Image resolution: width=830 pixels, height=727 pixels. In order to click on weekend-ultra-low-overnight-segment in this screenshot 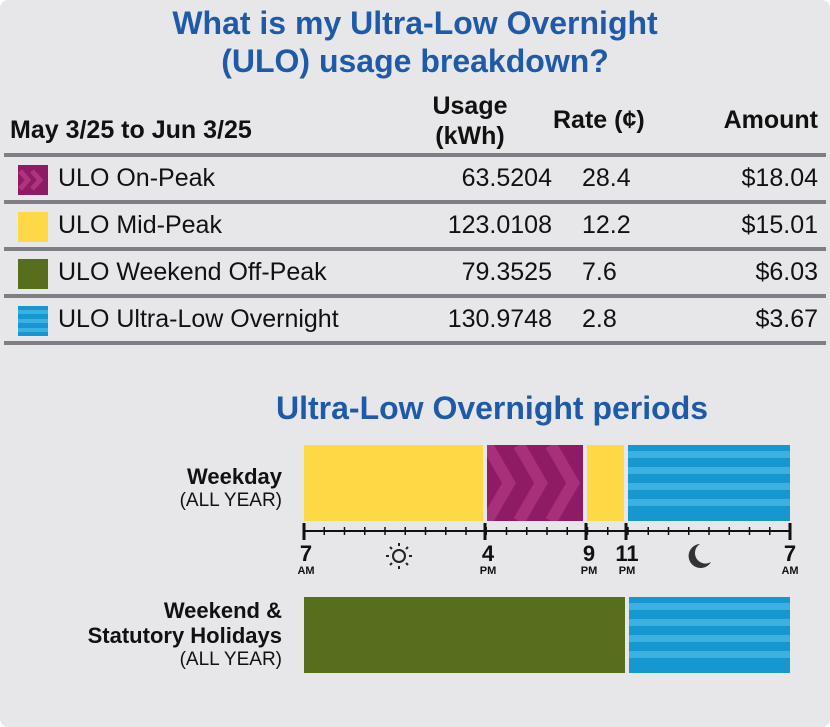, I will do `click(709, 635)`.